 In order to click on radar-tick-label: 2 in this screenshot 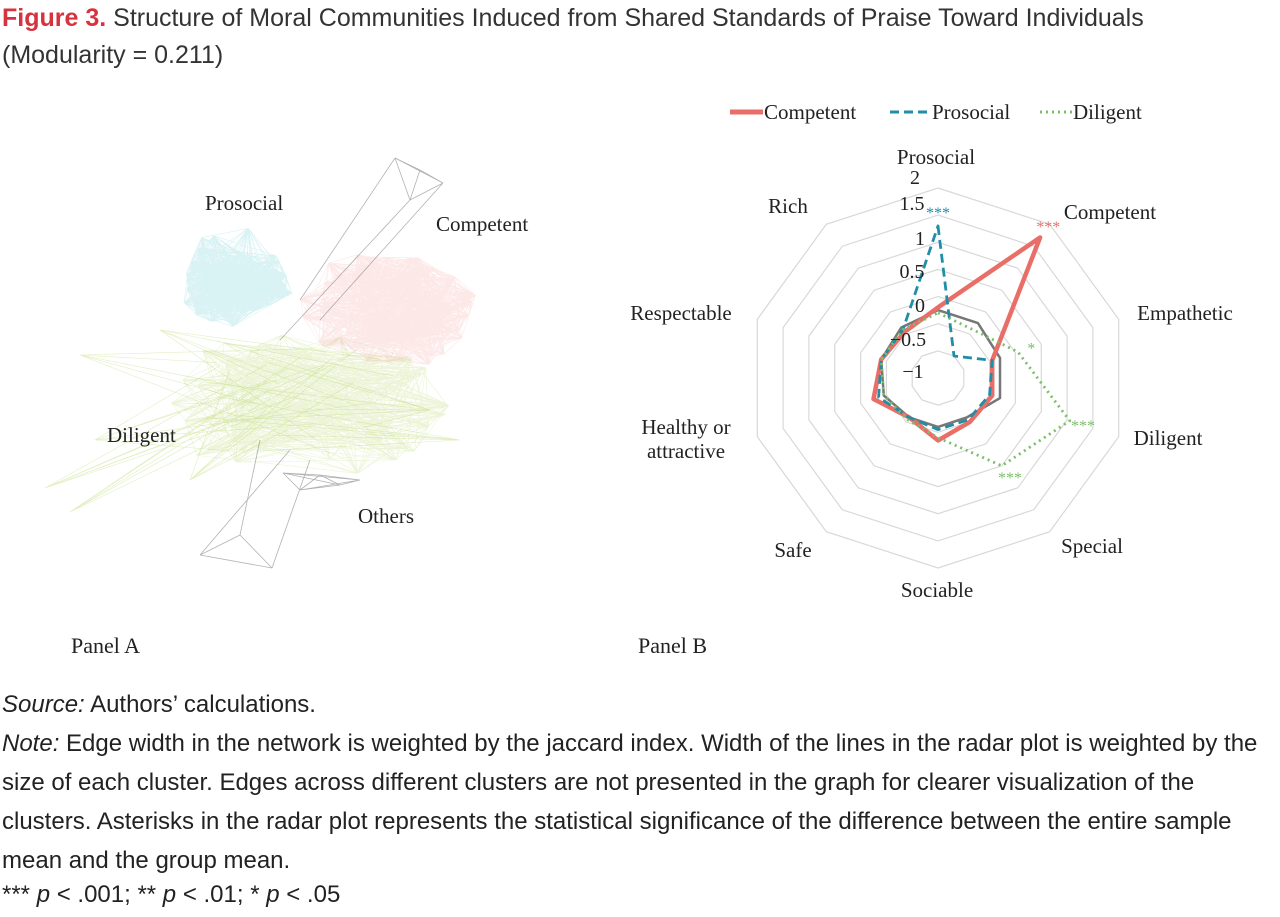, I will do `click(915, 178)`.